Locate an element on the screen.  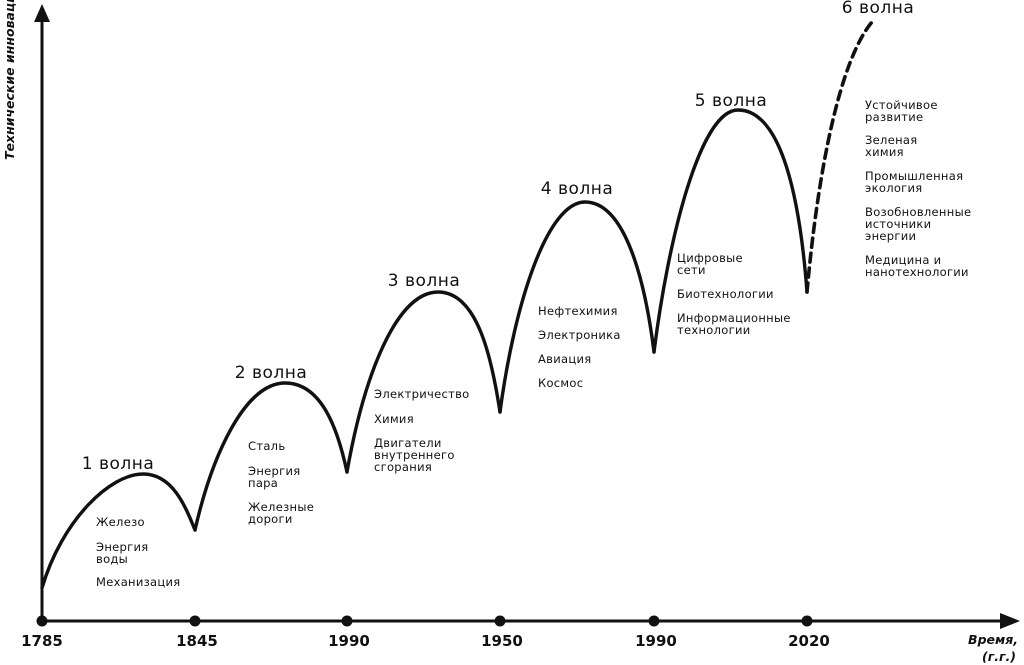
technology-item-line: пара is located at coordinates (263, 483).